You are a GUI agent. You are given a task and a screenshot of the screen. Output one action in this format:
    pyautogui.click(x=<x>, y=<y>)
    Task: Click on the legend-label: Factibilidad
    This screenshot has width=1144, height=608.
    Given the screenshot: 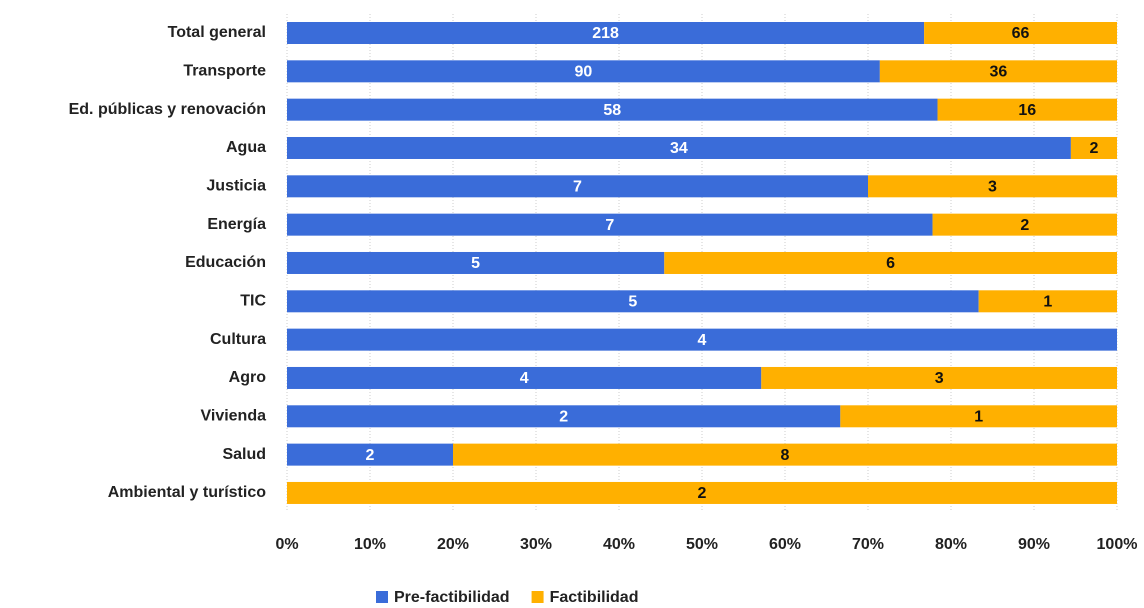 What is the action you would take?
    pyautogui.click(x=594, y=597)
    